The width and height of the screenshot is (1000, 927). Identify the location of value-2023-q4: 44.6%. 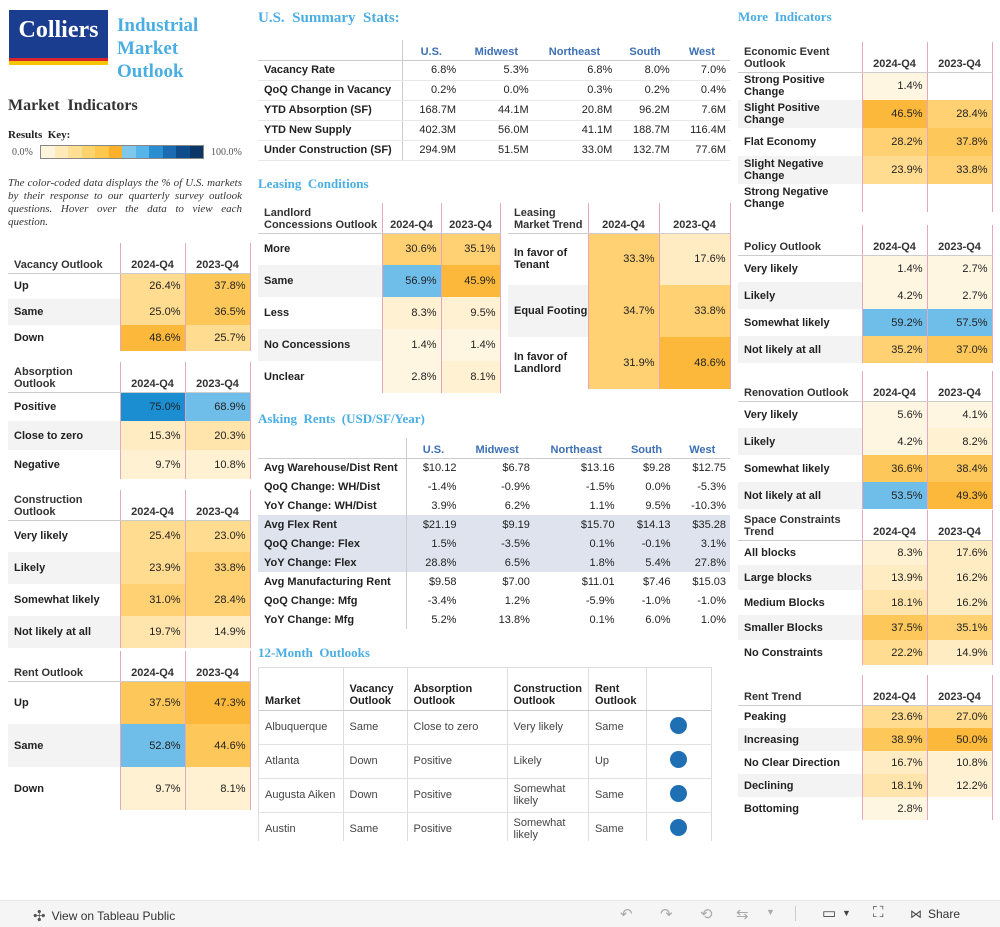
(217, 745).